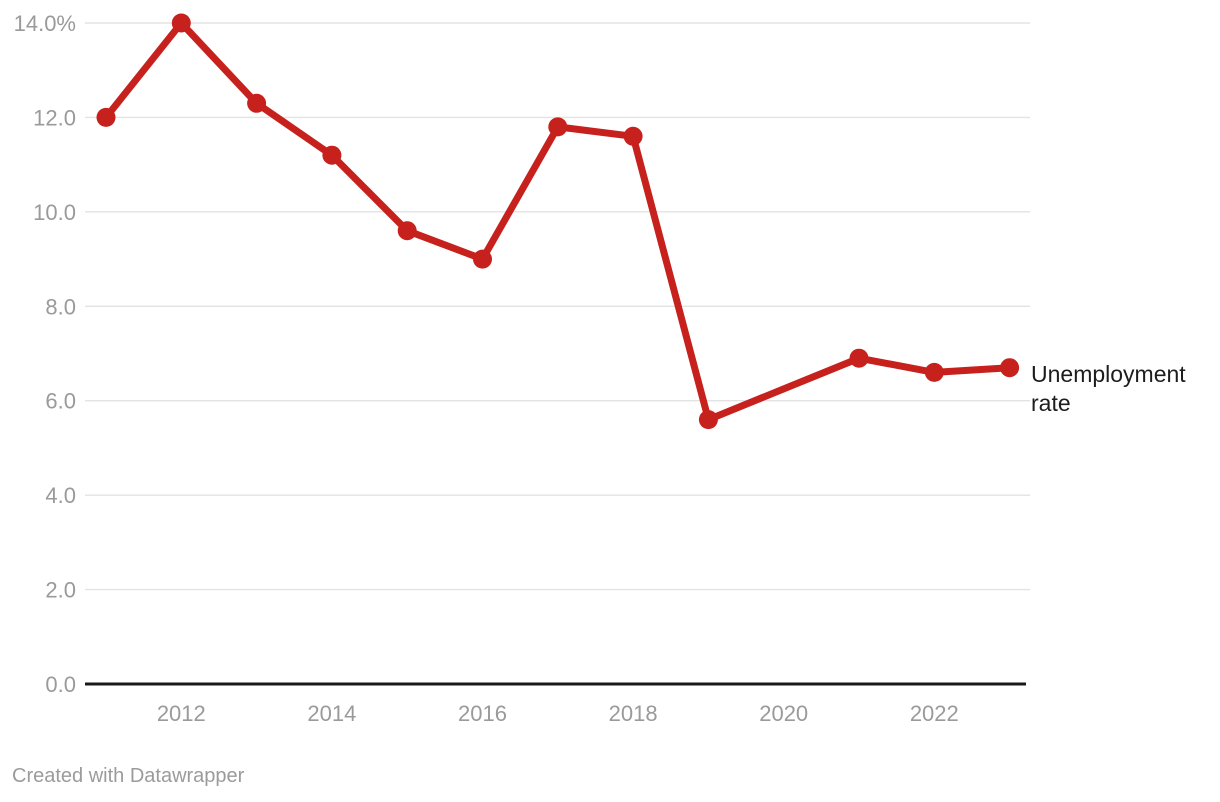 This screenshot has width=1220, height=802. What do you see at coordinates (1108, 388) in the screenshot?
I see `series-direct-label: Unemployment rate` at bounding box center [1108, 388].